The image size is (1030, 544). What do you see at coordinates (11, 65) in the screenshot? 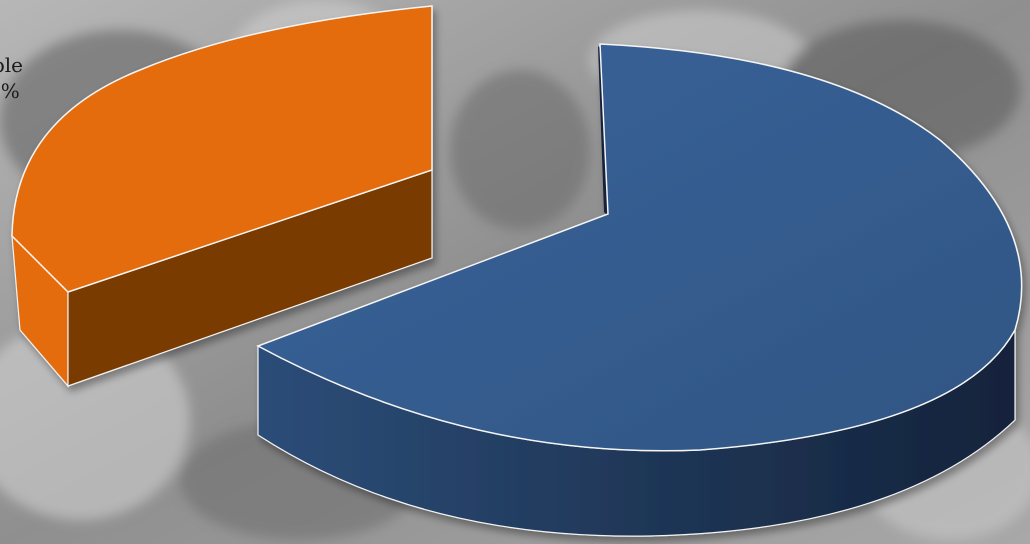
I see `pie-slice-label-name: table` at bounding box center [11, 65].